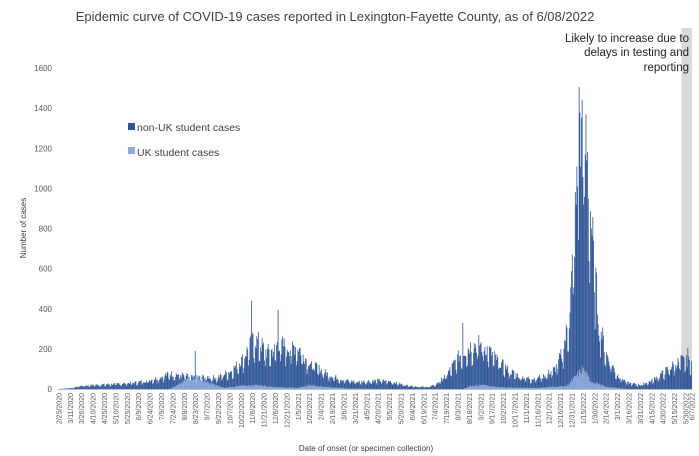 Image resolution: width=699 pixels, height=456 pixels. Describe the element at coordinates (398, 377) in the screenshot. I see `uk-student-bars` at that location.